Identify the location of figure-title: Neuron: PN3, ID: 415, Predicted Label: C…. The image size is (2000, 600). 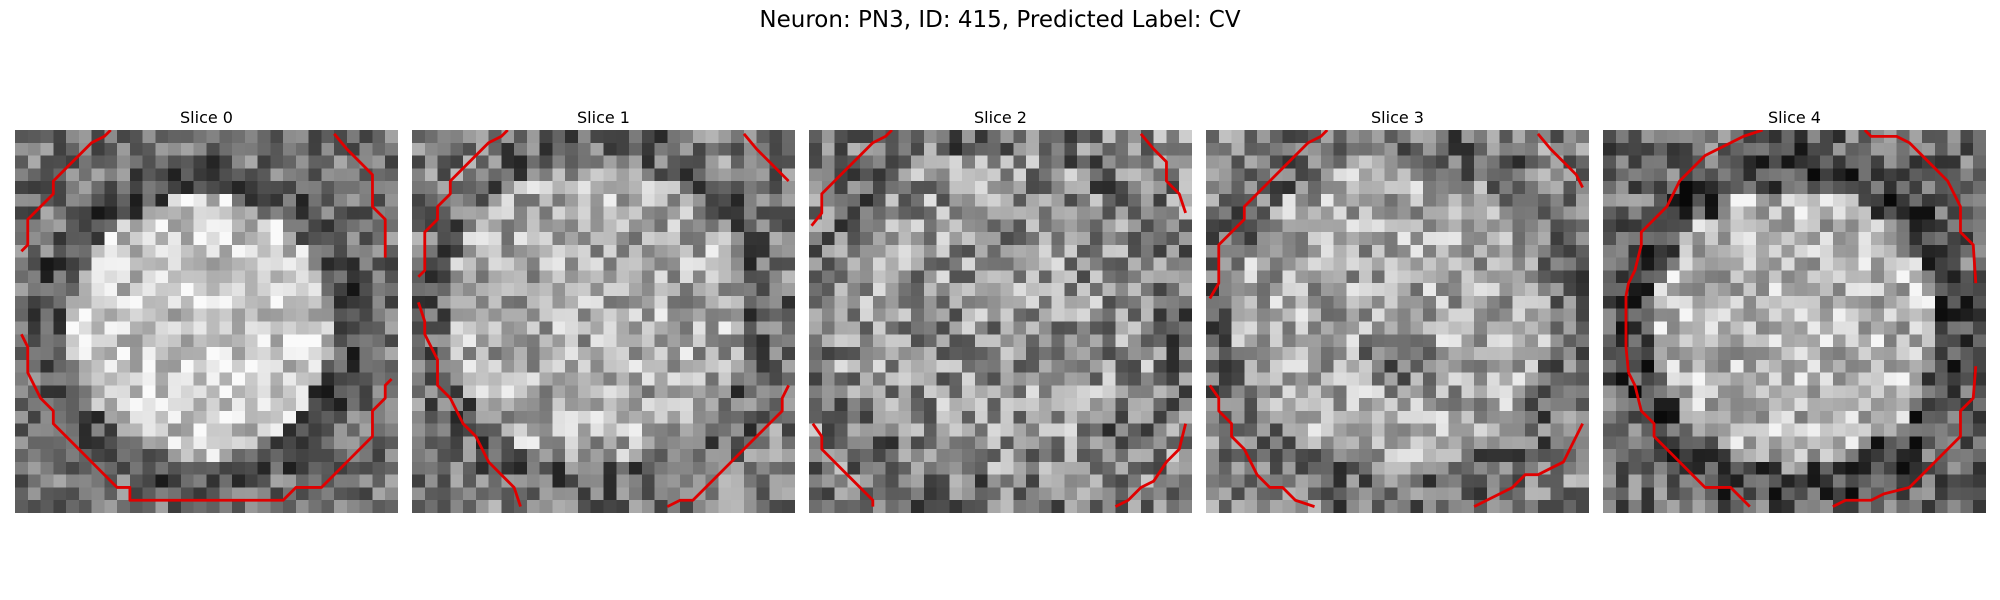
(1000, 20).